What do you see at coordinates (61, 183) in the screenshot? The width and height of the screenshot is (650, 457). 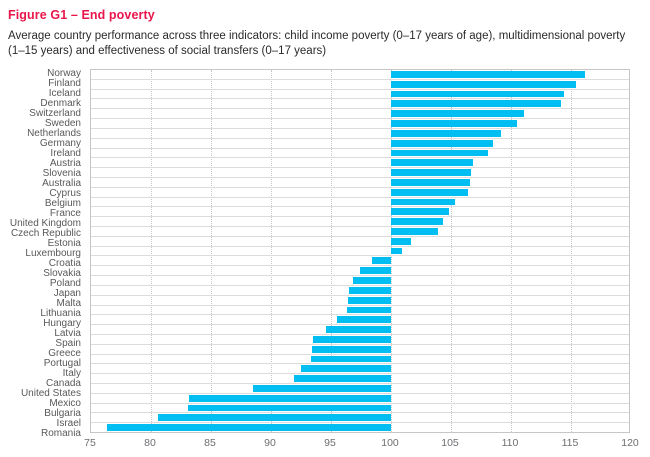 I see `country-label: Australia` at bounding box center [61, 183].